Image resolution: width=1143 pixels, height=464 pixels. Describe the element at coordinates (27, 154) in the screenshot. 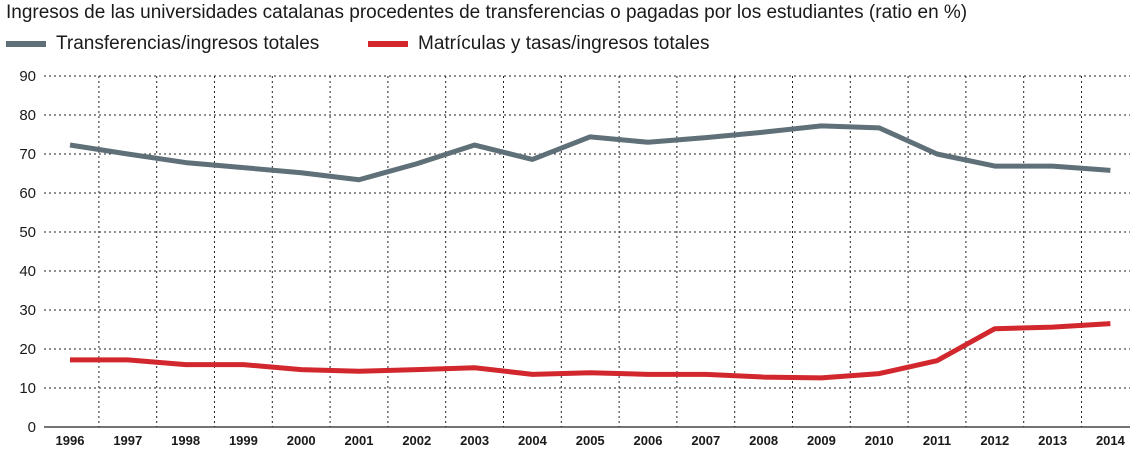

I see `y-tick-label-70: 70` at that location.